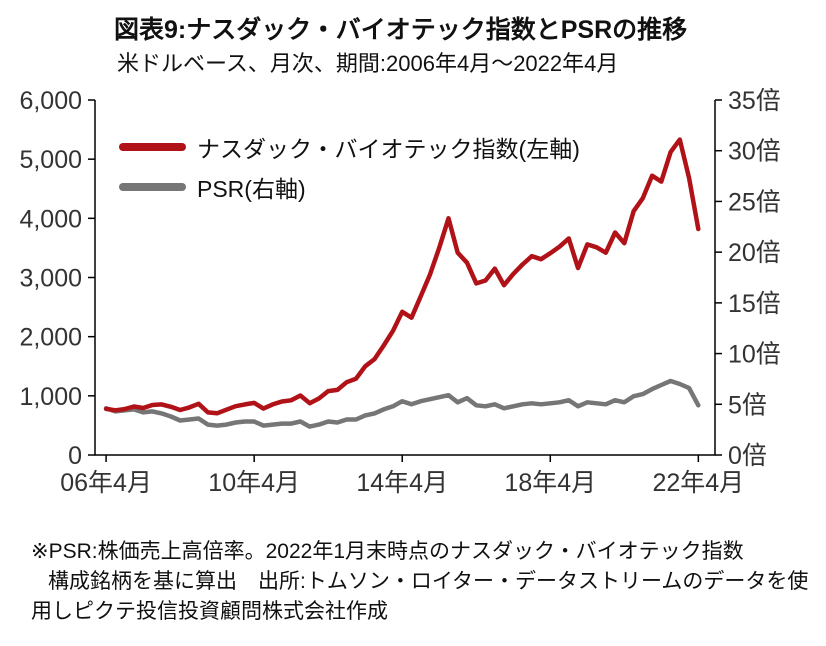 Image resolution: width=826 pixels, height=646 pixels. I want to click on legend-label-nbi: ナスダック・バイオテック指数(左軸), so click(388, 149).